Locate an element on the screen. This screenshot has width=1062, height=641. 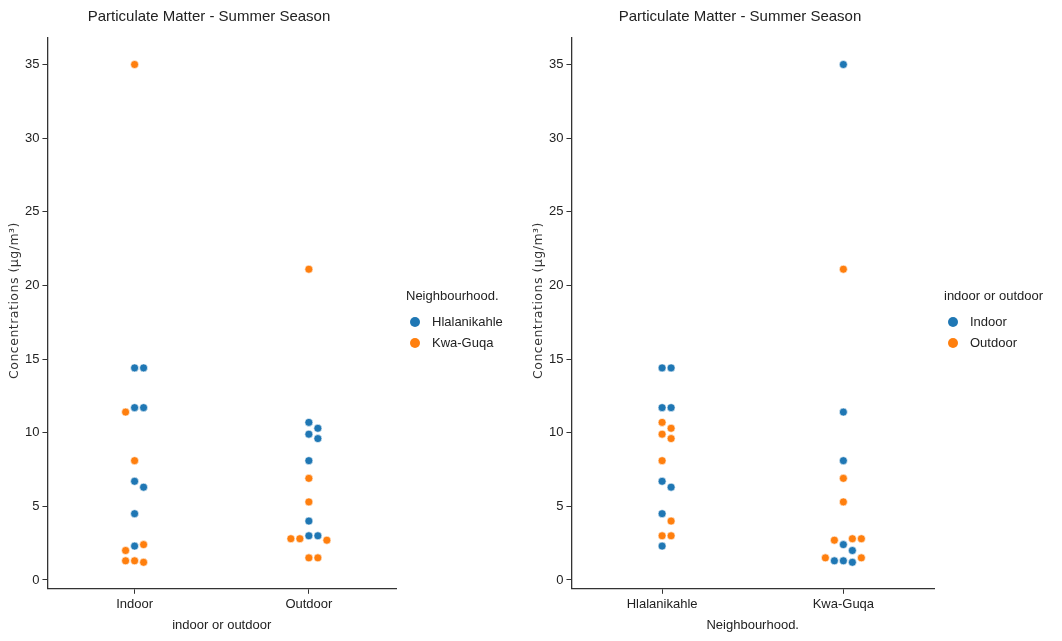
legend-label: Kwa-Guqa is located at coordinates (463, 342).